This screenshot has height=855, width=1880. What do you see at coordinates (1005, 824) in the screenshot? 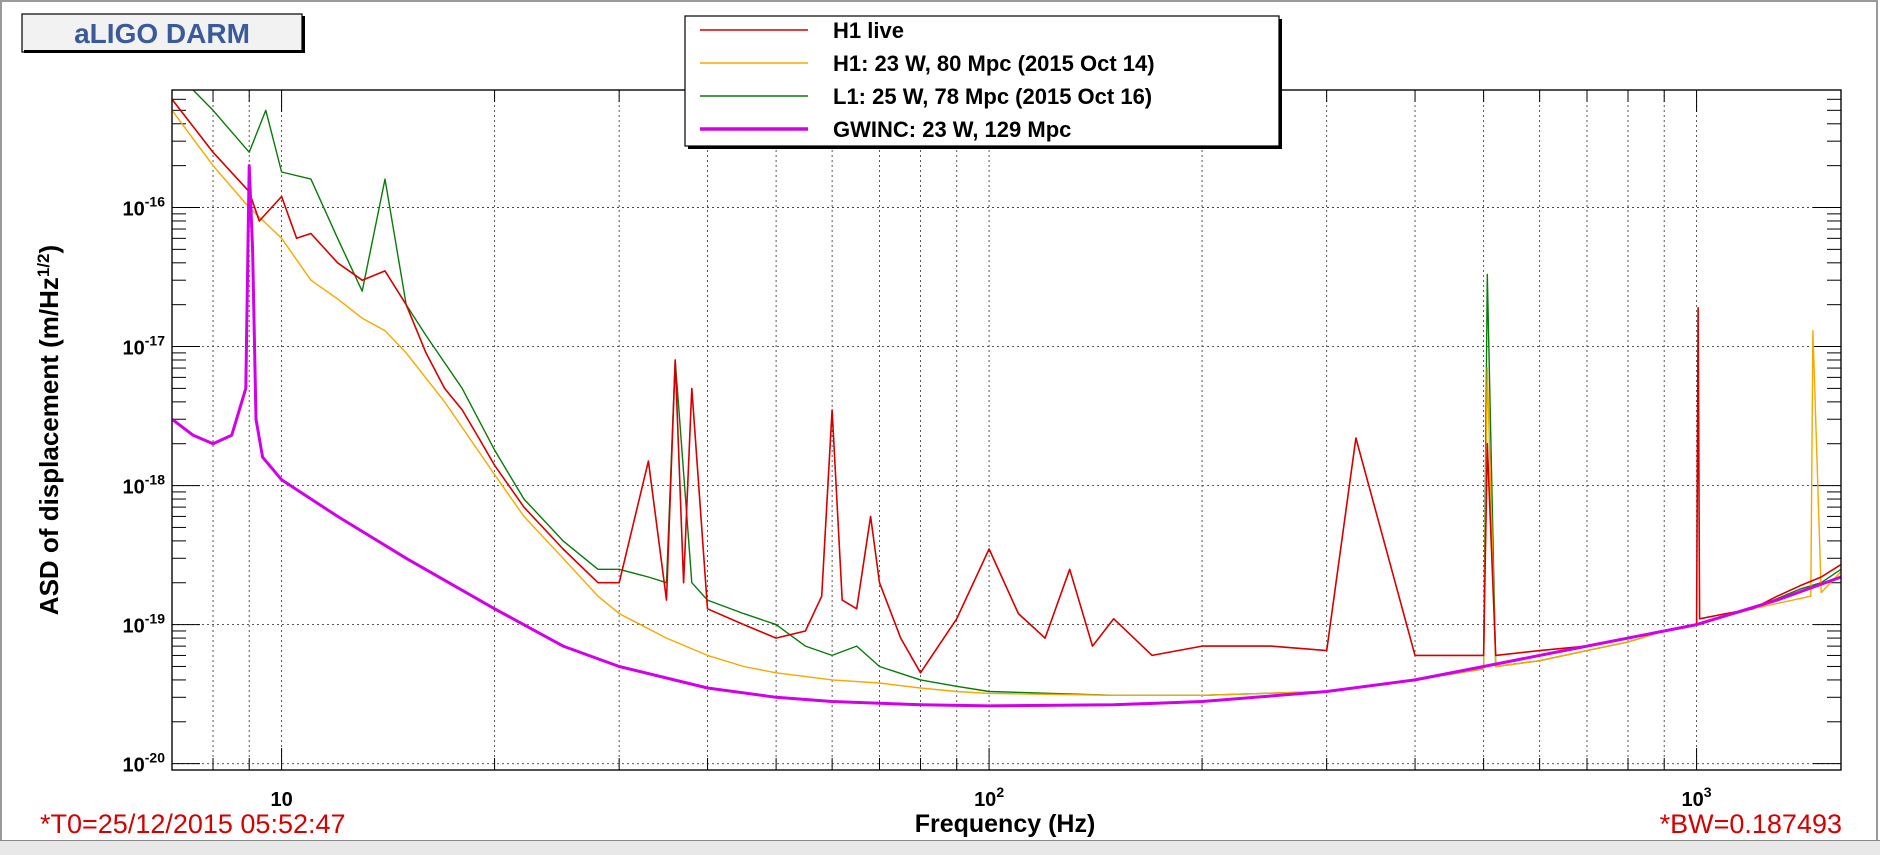
I see `x-axis-label: Frequency (Hz)` at bounding box center [1005, 824].